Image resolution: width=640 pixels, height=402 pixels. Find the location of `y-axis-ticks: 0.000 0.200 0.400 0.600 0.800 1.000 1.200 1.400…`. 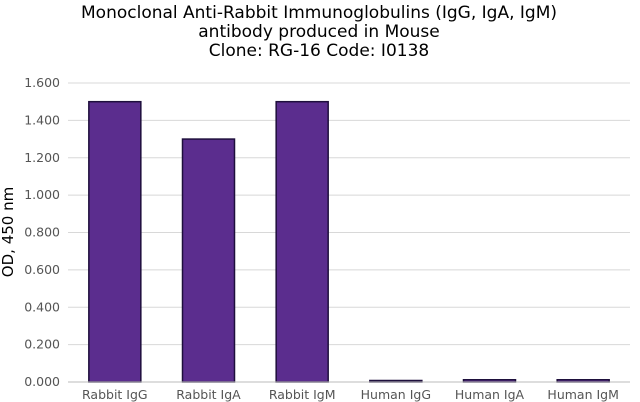

y-axis-ticks: 0.000 0.200 0.400 0.600 0.800 1.000 1.200 1.400… is located at coordinates (42, 232).